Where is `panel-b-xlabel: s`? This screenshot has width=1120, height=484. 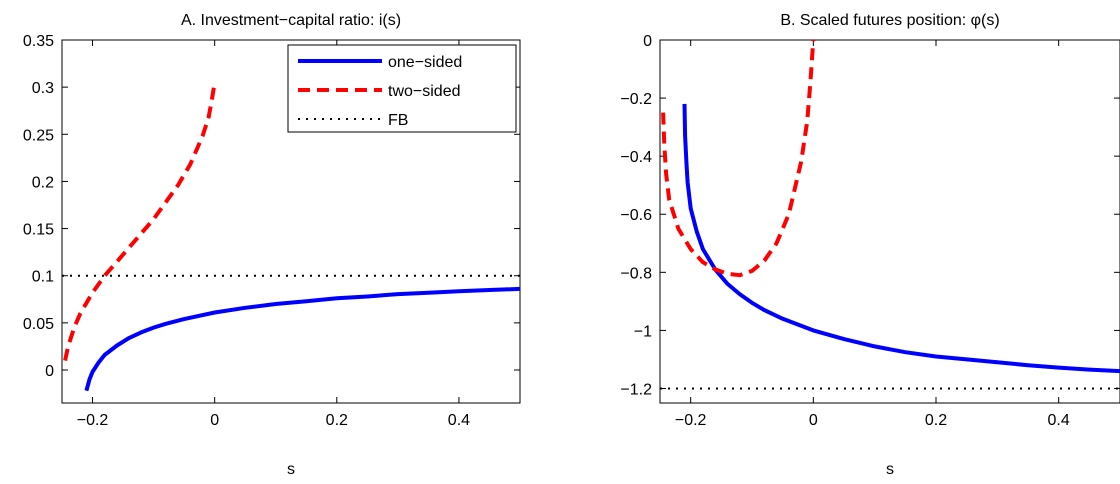
panel-b-xlabel: s is located at coordinates (890, 469).